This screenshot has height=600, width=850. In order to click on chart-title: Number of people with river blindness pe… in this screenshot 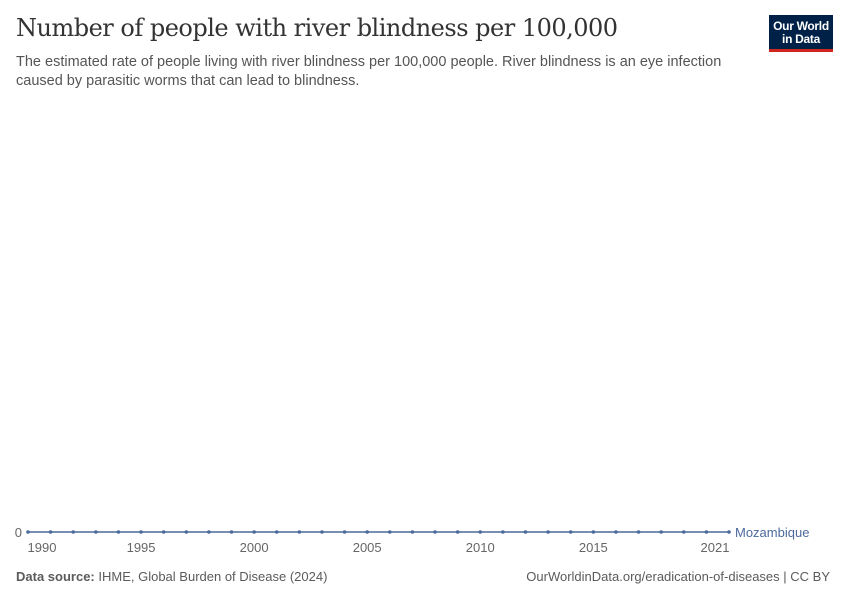, I will do `click(317, 28)`.